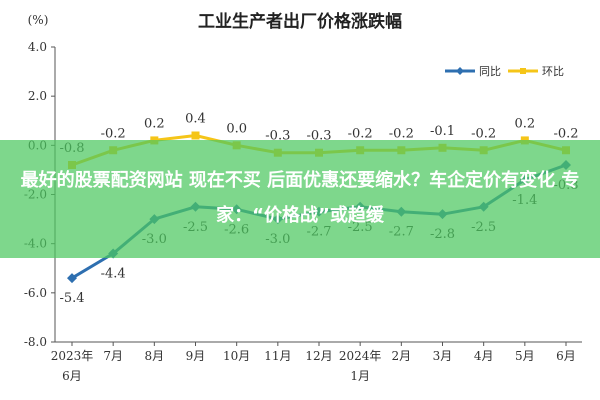  What do you see at coordinates (37, 47) in the screenshot?
I see `y-tick-label: 4.0` at bounding box center [37, 47].